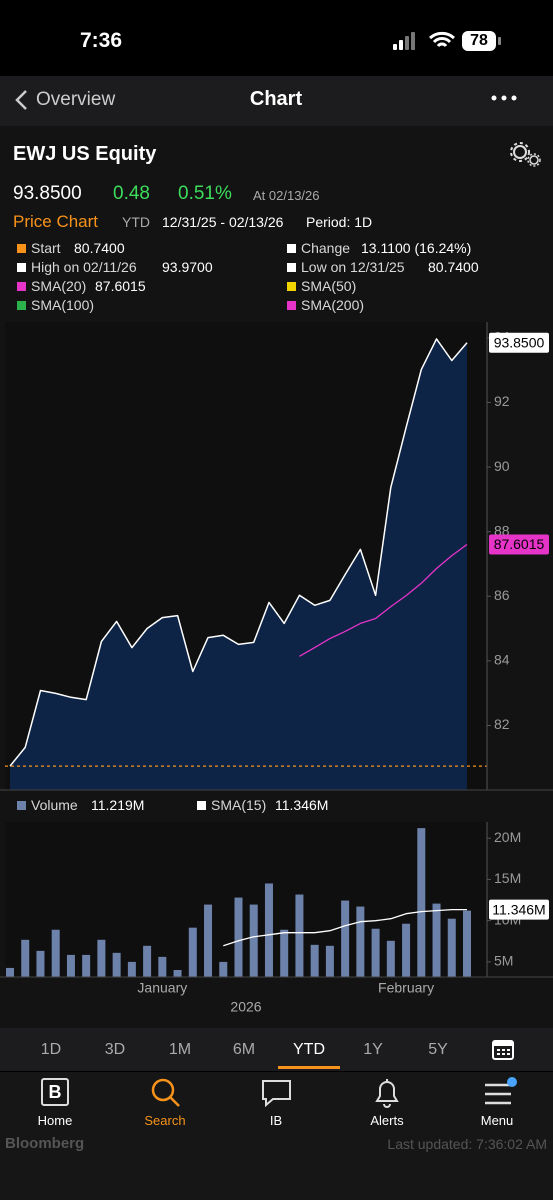  What do you see at coordinates (505, 98) in the screenshot?
I see `more-button` at bounding box center [505, 98].